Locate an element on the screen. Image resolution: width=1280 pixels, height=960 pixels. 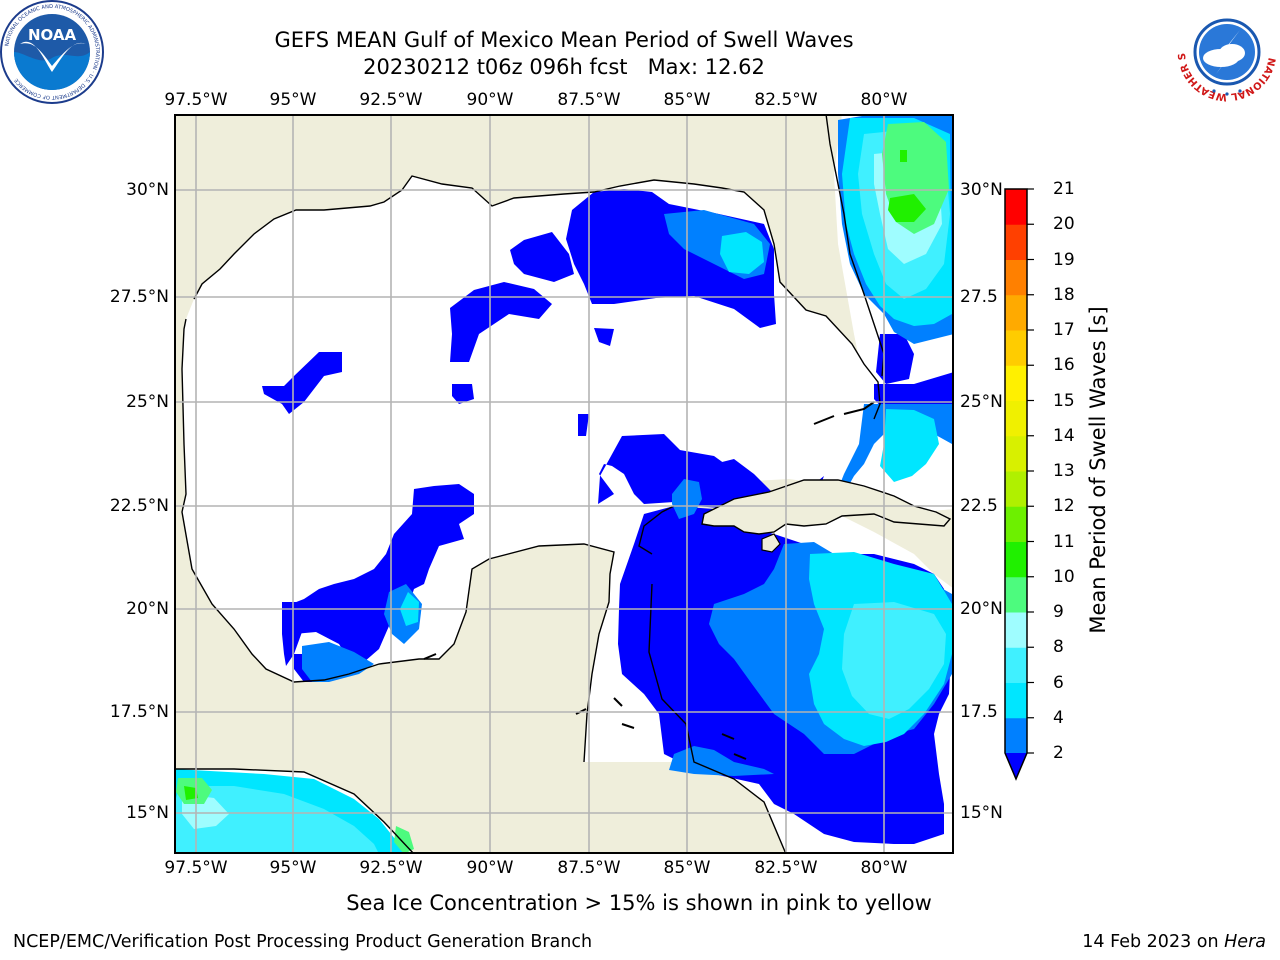
lat-label-left: 22.5°N is located at coordinates (139, 506).